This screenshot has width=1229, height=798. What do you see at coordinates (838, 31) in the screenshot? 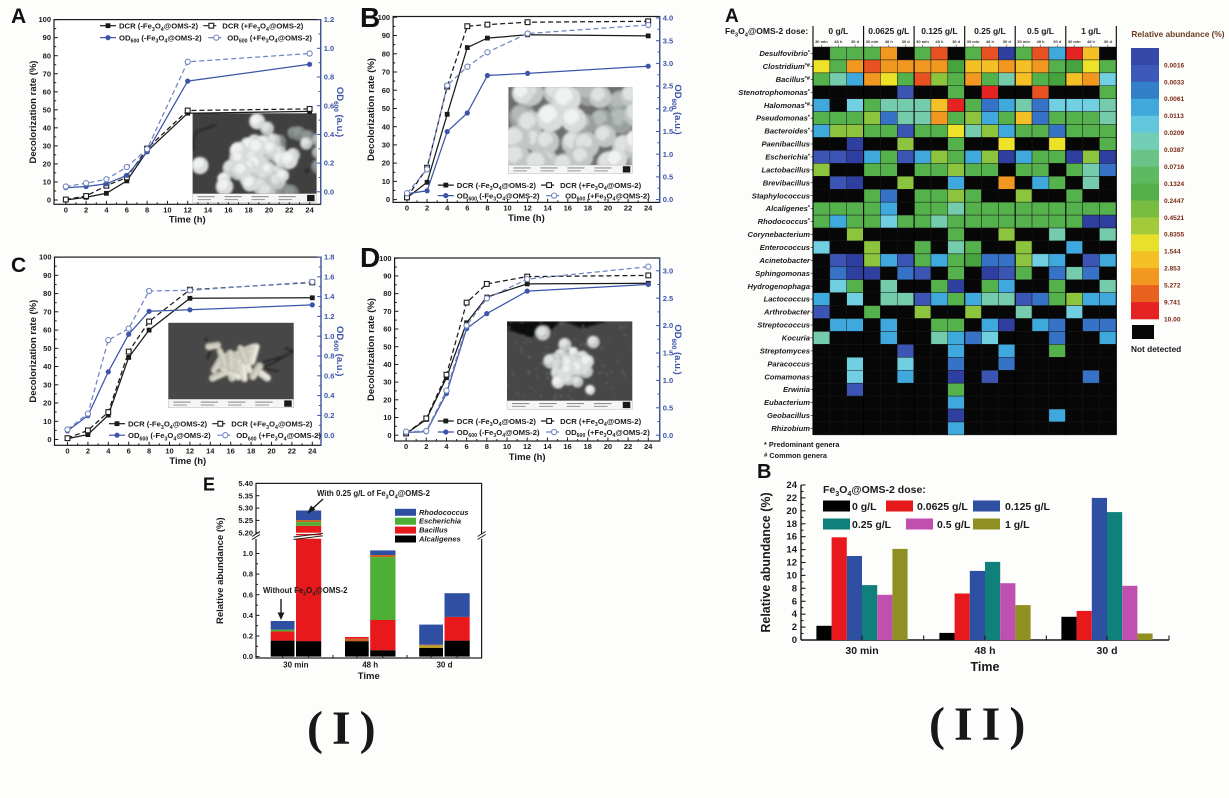
I see `svg-text: 0 g/L` at bounding box center [838, 31].